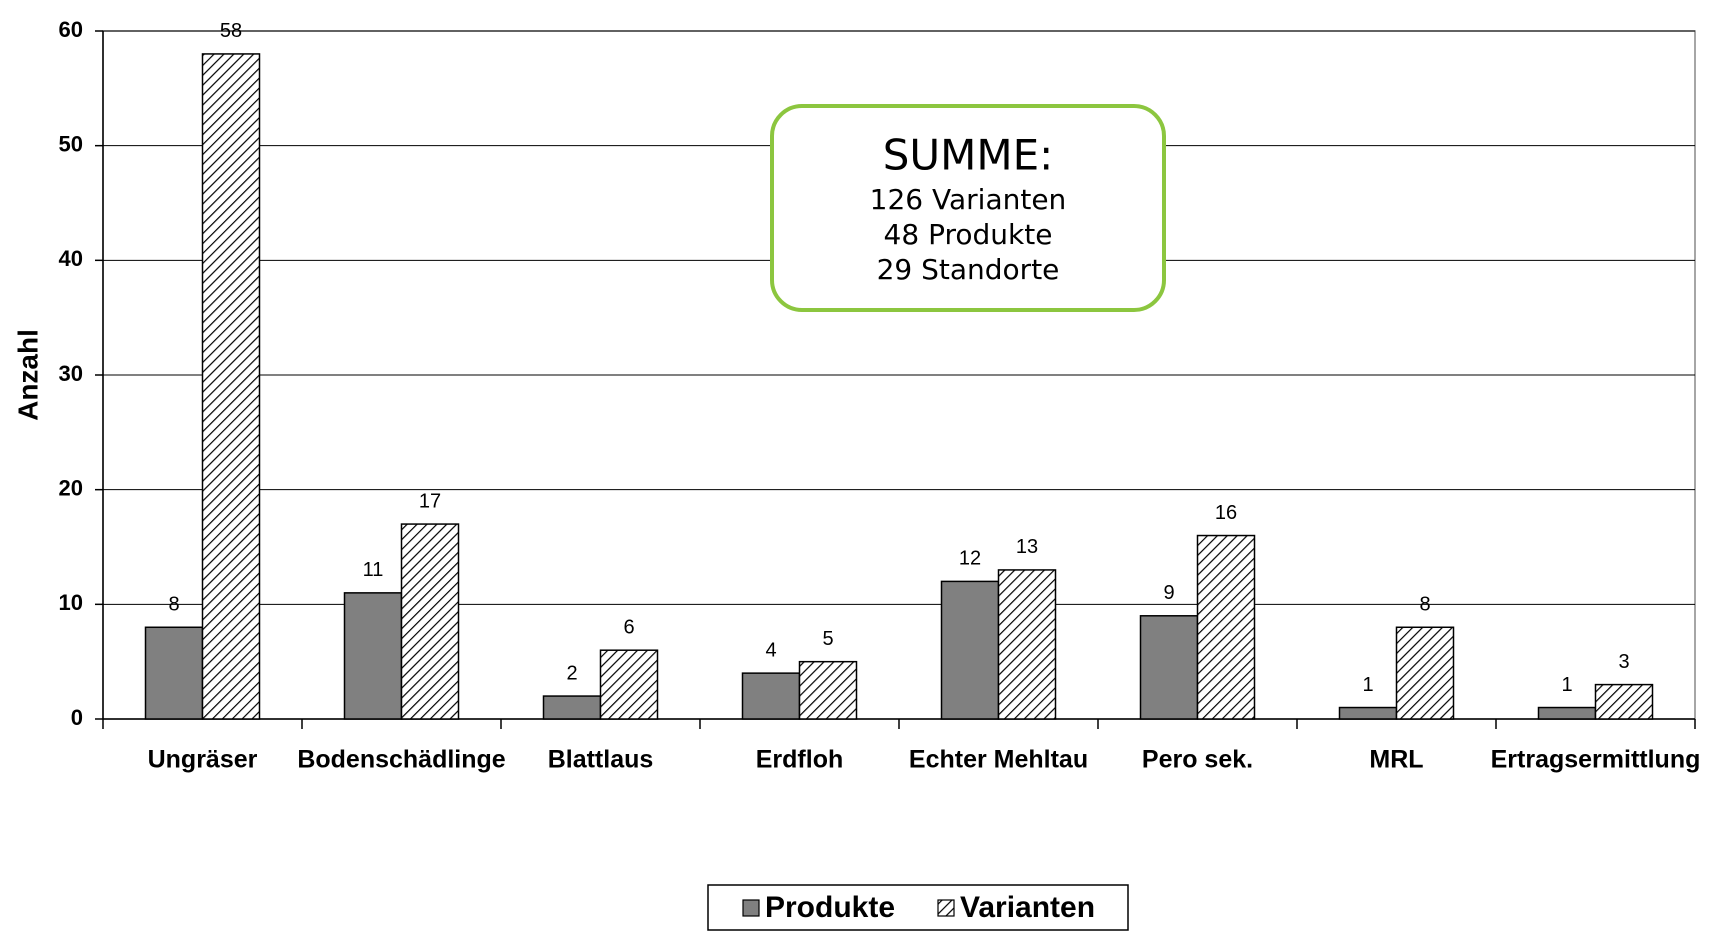 The width and height of the screenshot is (1726, 932). I want to click on value-label: 4, so click(770, 650).